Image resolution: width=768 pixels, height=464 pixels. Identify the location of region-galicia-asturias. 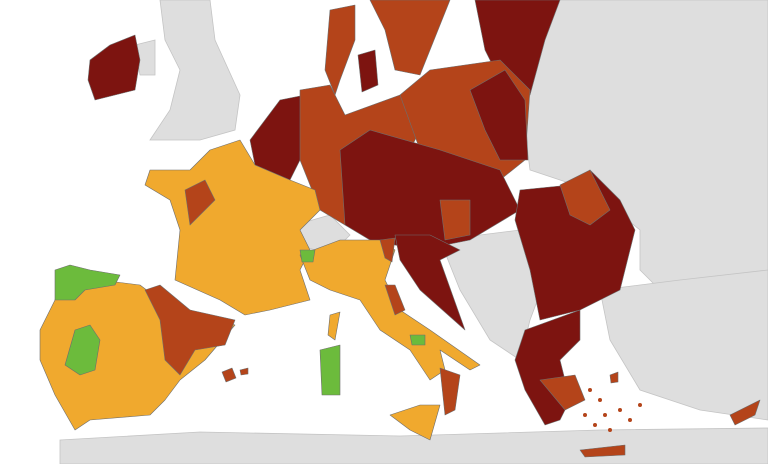
(87, 282).